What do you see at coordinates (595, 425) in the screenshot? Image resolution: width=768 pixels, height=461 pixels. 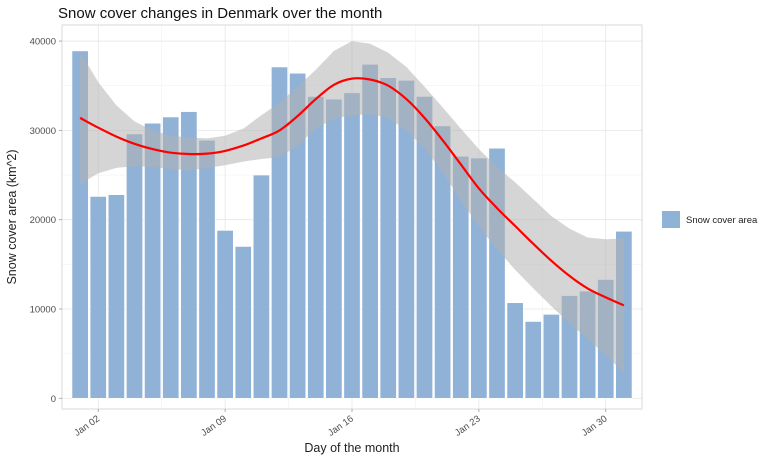 I see `x-tick-label: Jan 30` at bounding box center [595, 425].